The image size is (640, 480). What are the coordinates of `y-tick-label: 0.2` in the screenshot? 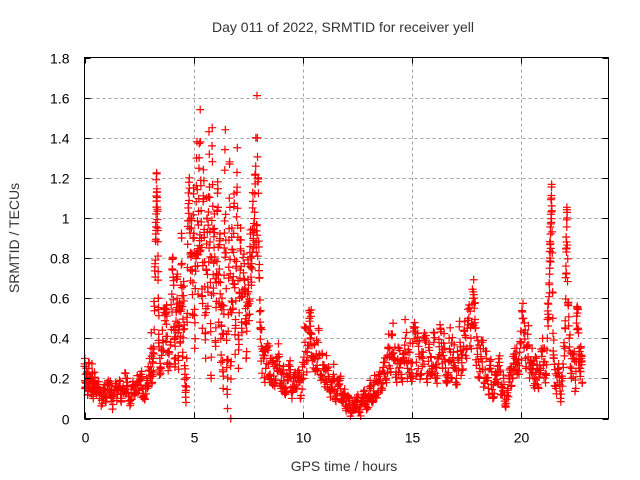 It's located at (60, 379).